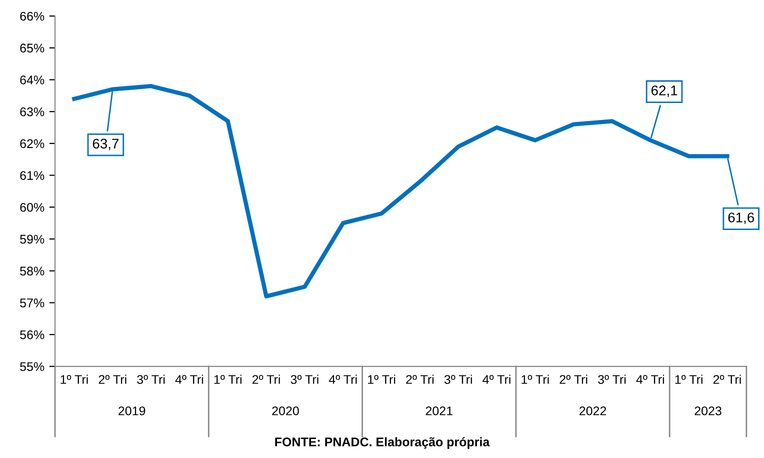  Describe the element at coordinates (439, 411) in the screenshot. I see `text: 2021` at that location.